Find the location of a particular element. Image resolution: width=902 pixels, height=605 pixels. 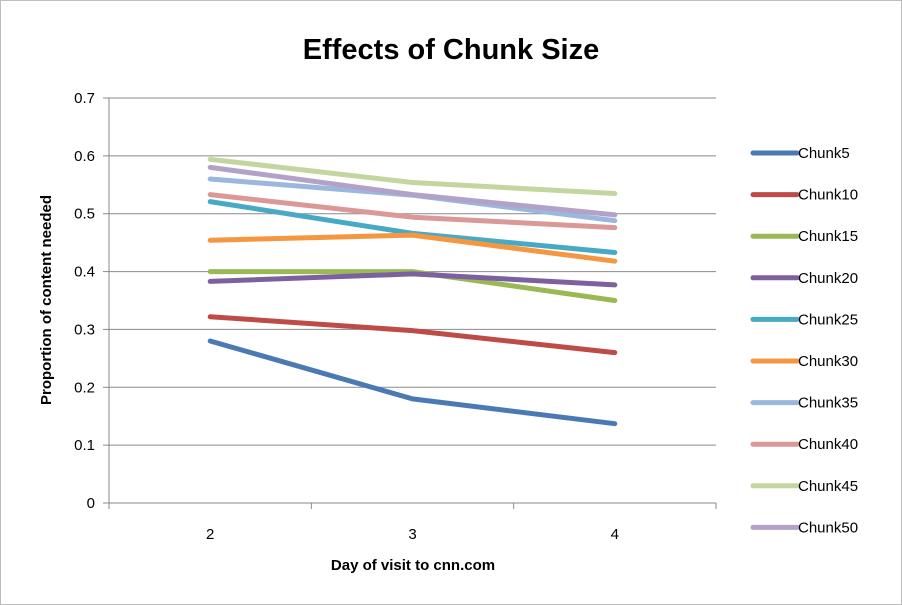

series-line-chunk50 is located at coordinates (412, 191).